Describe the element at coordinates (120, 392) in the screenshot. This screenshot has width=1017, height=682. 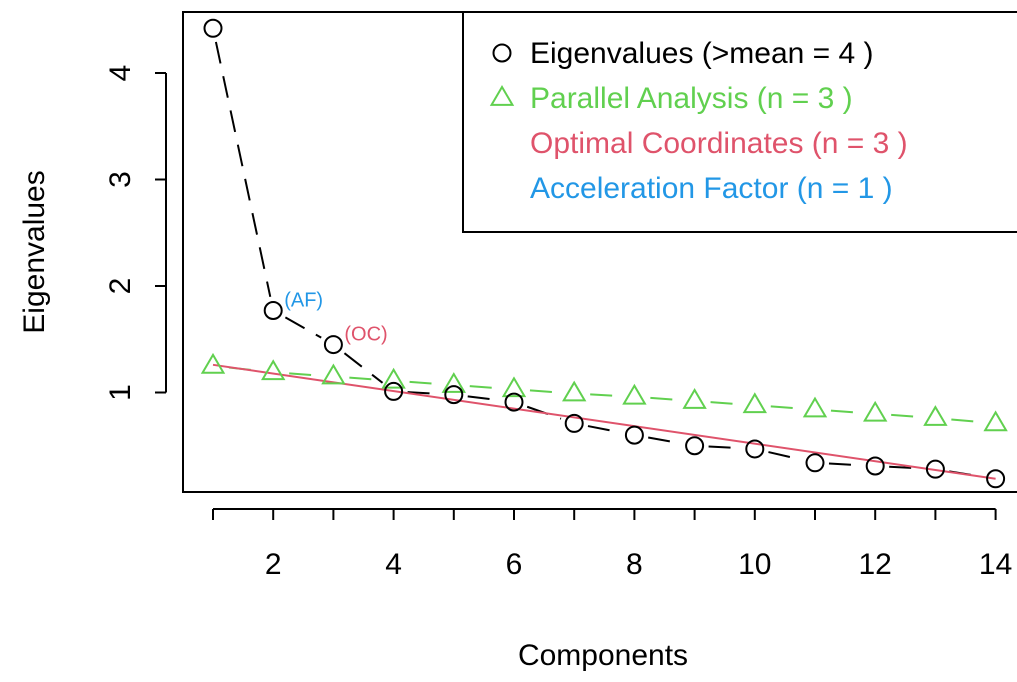
I see `y-tick-label: 1` at that location.